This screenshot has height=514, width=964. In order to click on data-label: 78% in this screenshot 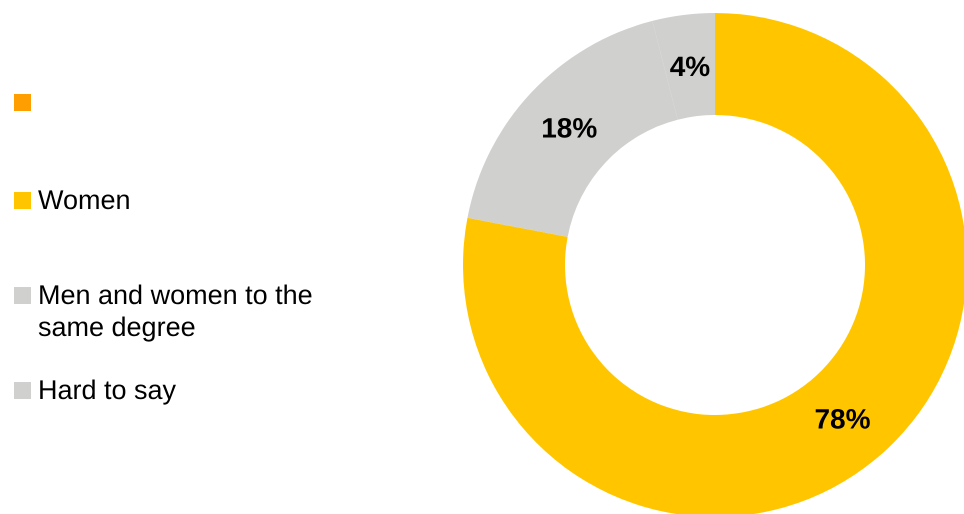, I will do `click(842, 419)`.